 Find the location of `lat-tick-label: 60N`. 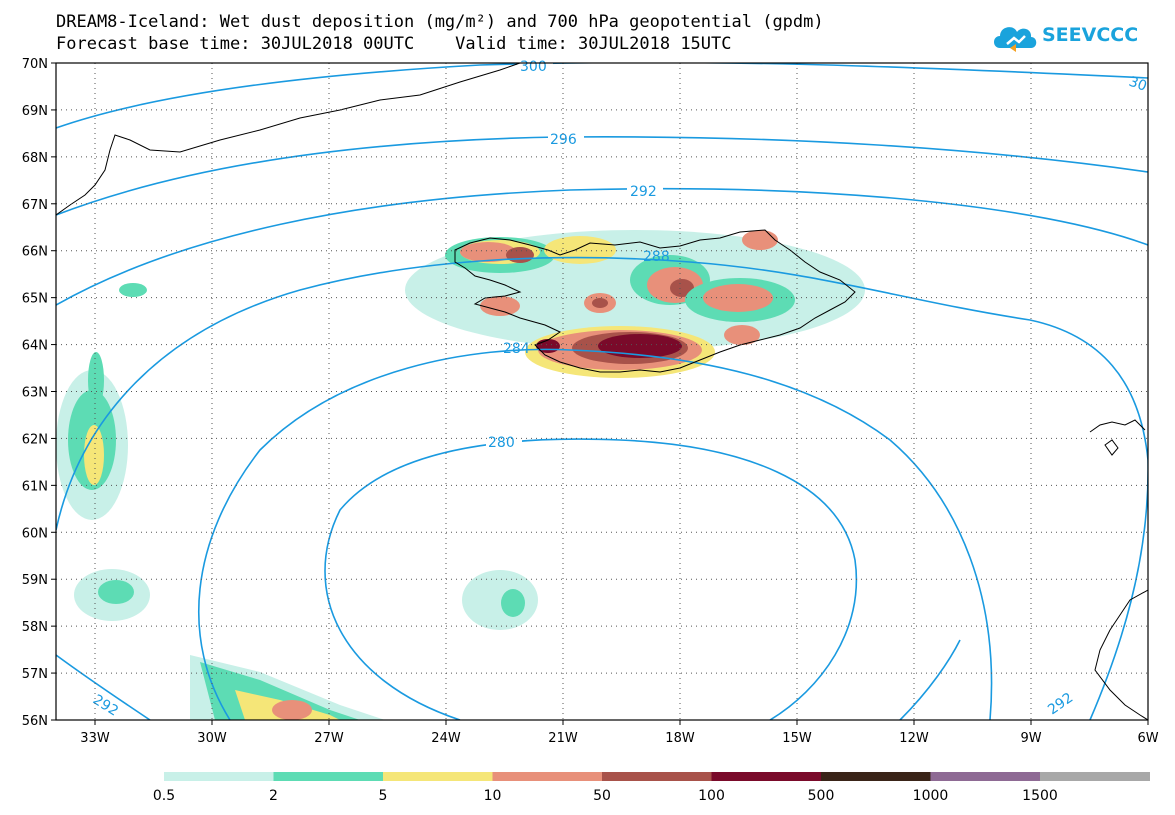

lat-tick-label: 60N is located at coordinates (35, 533).